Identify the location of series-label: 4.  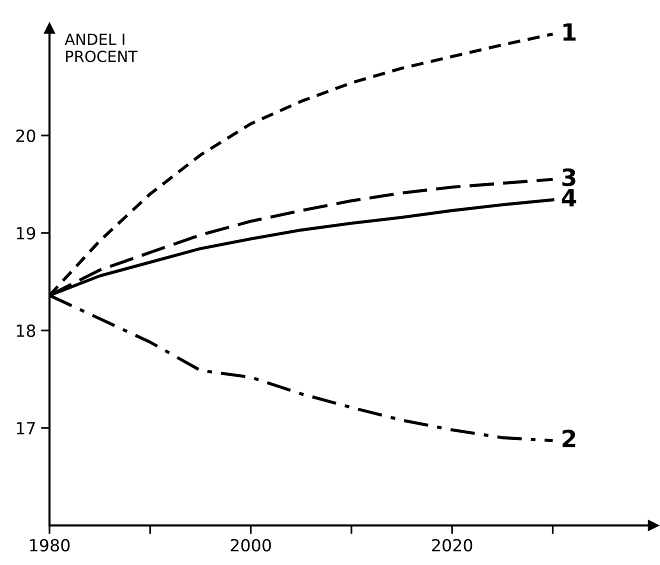
(569, 197).